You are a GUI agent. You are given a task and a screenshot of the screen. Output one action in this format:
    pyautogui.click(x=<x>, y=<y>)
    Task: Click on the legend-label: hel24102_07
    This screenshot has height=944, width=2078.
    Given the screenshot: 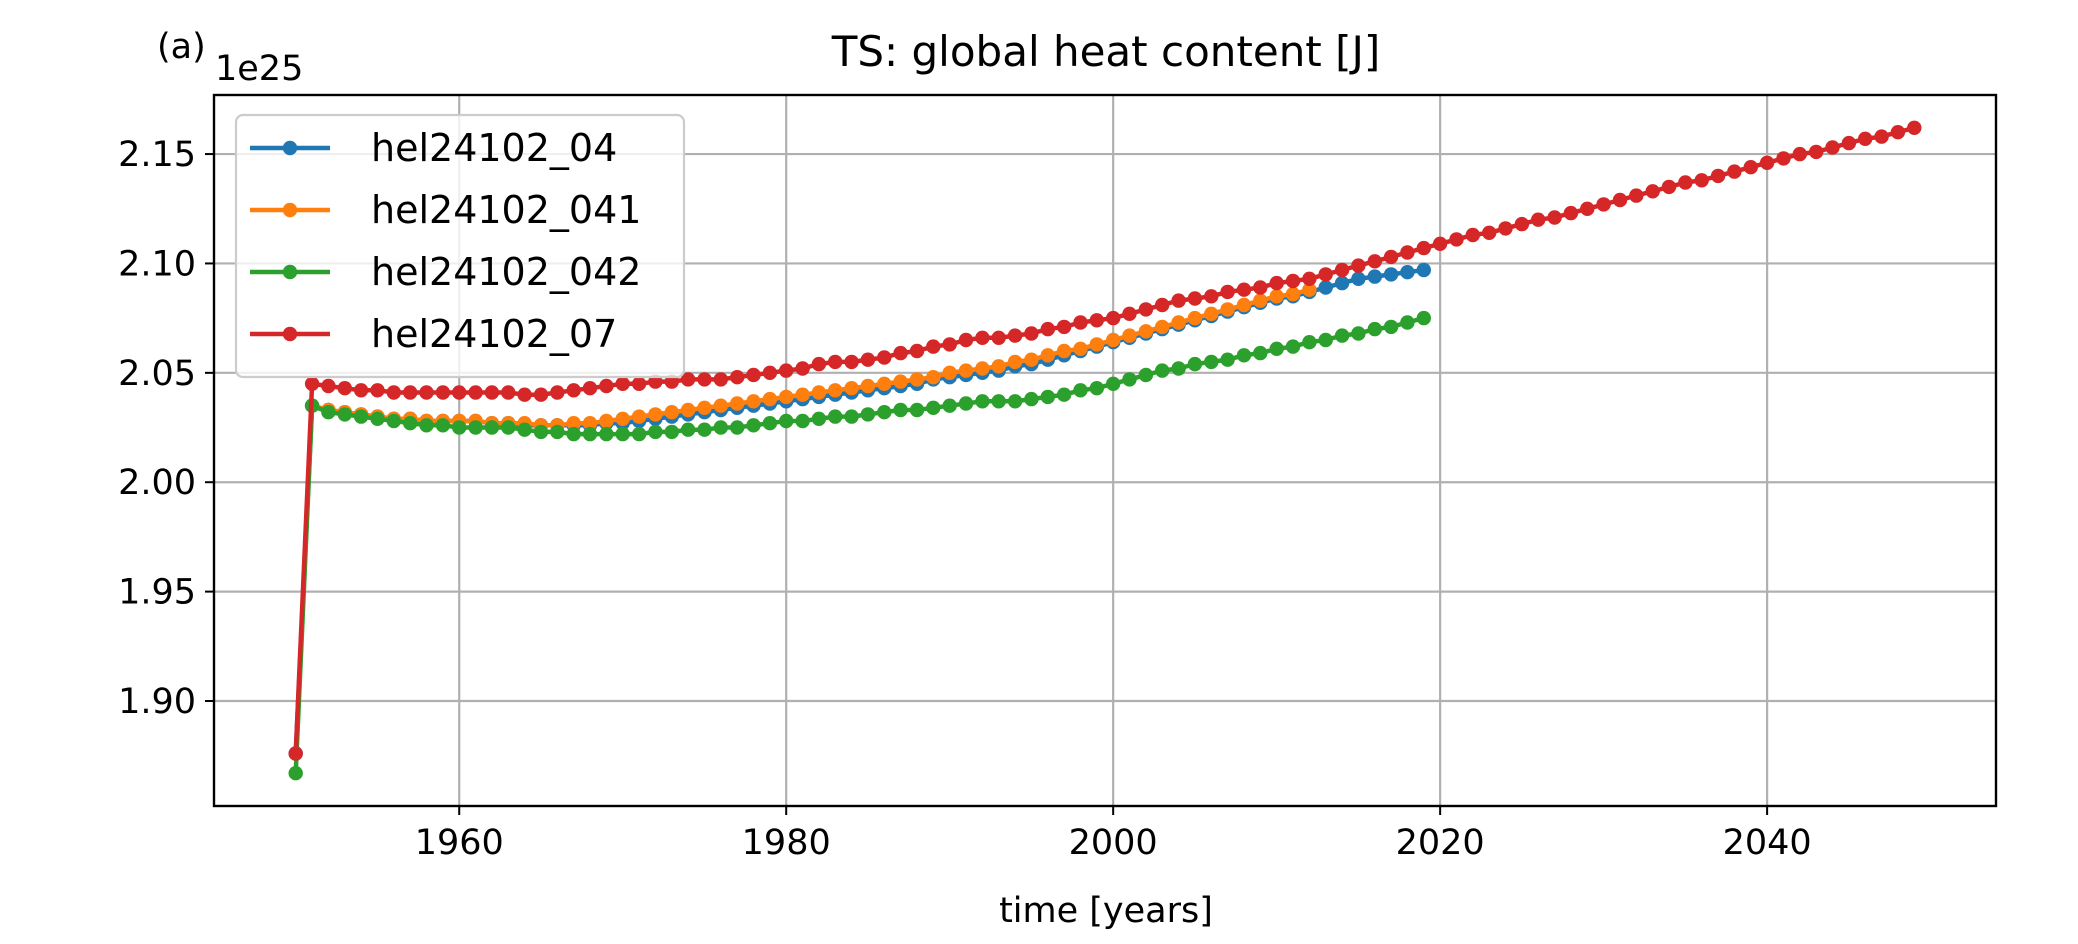 What is the action you would take?
    pyautogui.click(x=494, y=334)
    